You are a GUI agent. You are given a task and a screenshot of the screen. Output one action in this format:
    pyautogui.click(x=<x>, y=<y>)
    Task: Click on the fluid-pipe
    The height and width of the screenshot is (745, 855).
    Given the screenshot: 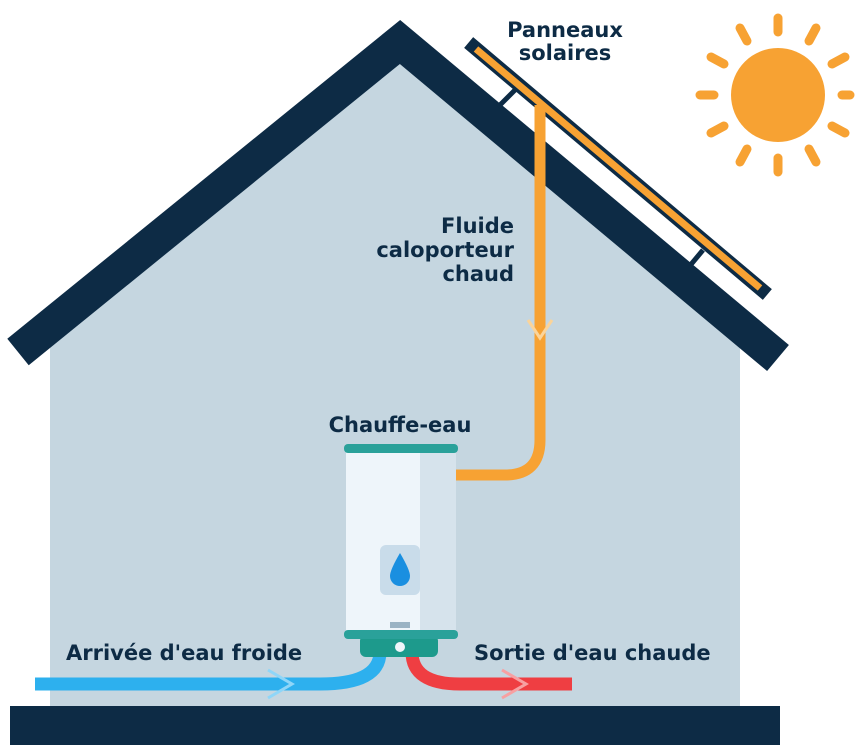 What is the action you would take?
    pyautogui.click(x=500, y=293)
    